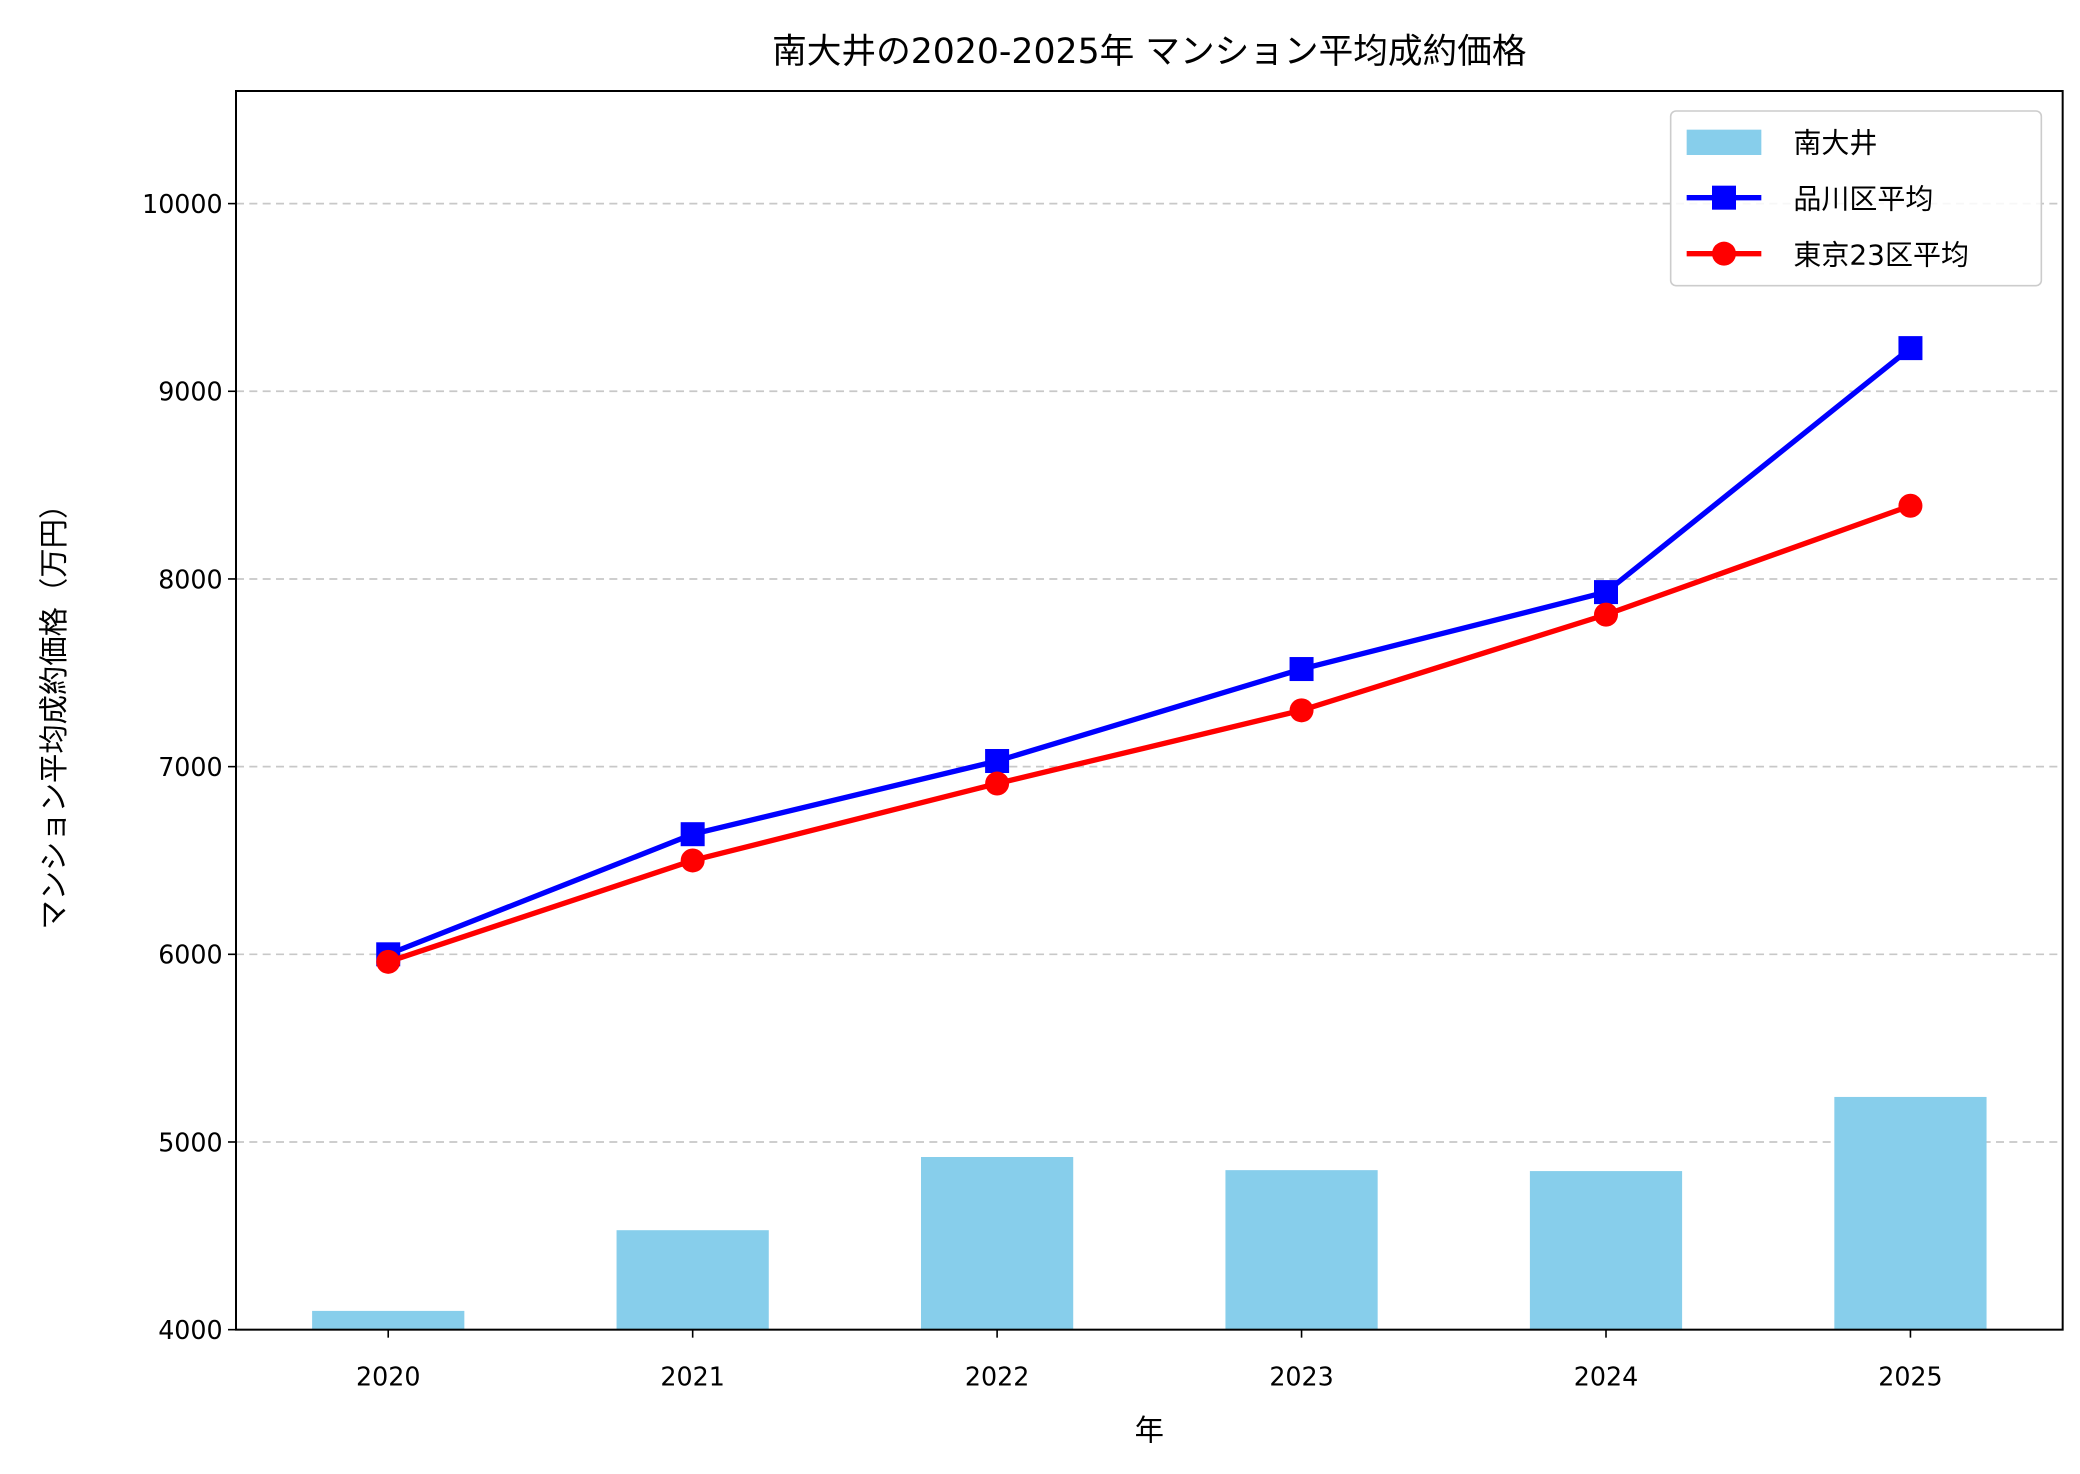 Image resolution: width=2080 pixels, height=1474 pixels. I want to click on legend-label: 品川区平均, so click(1863, 198).